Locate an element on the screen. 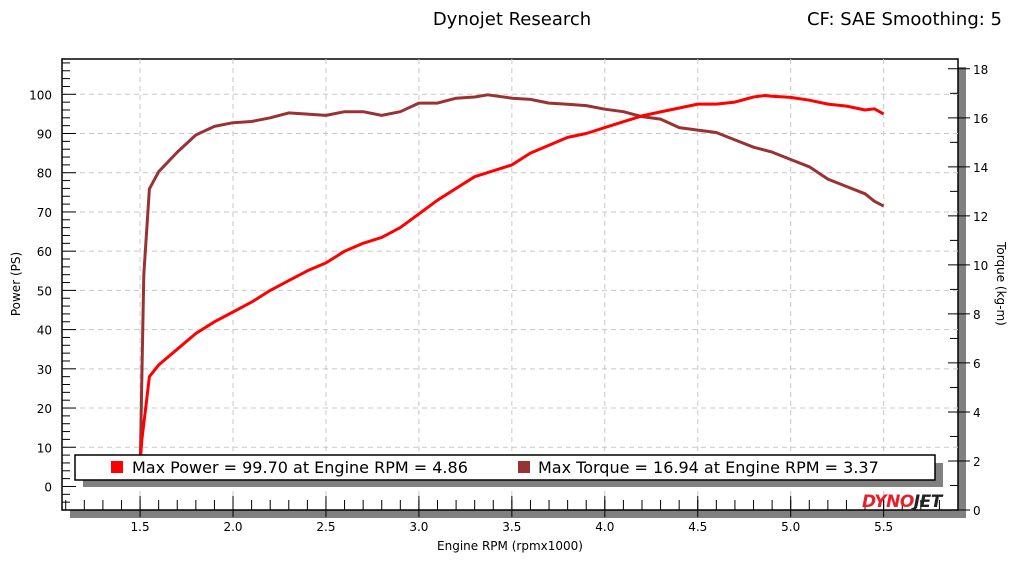 Image resolution: width=1024 pixels, height=576 pixels. y2-tick-label: 12 is located at coordinates (980, 217).